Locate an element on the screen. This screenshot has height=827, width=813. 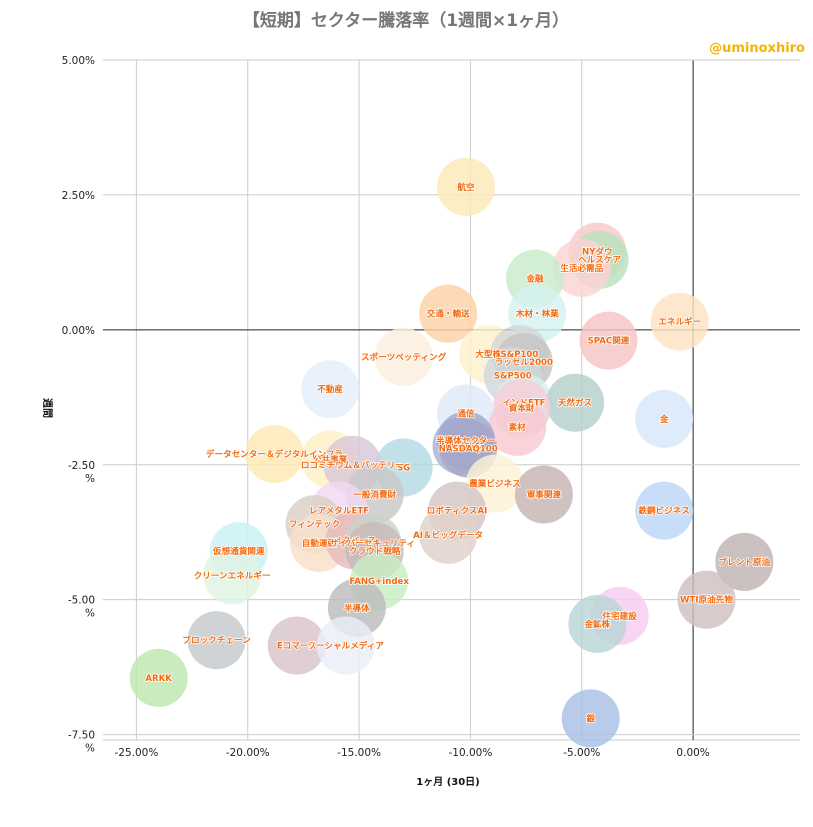
point-label: スポーツベッティング is located at coordinates (404, 357).